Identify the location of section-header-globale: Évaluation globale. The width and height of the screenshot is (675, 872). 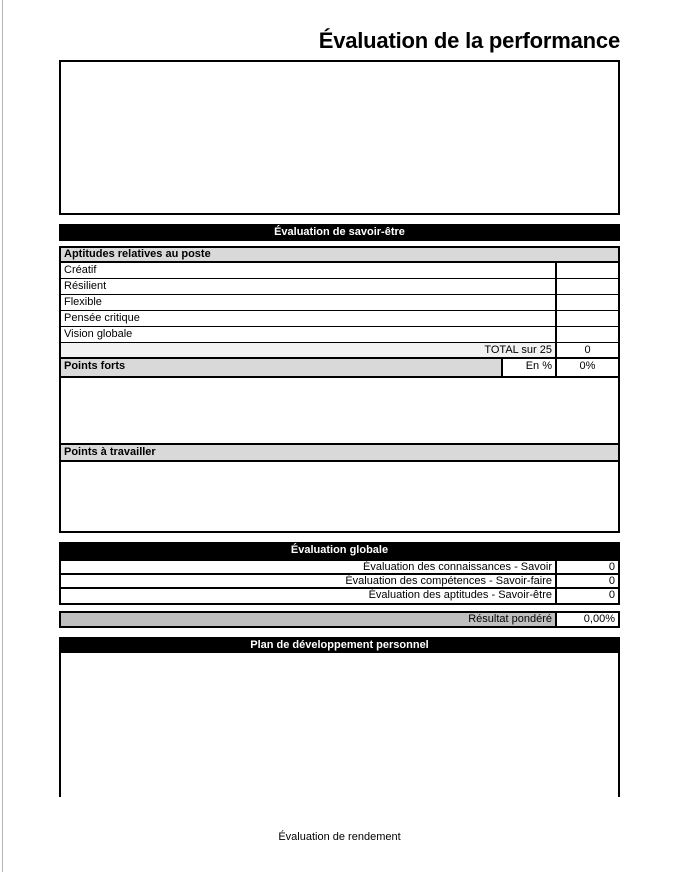
(339, 550).